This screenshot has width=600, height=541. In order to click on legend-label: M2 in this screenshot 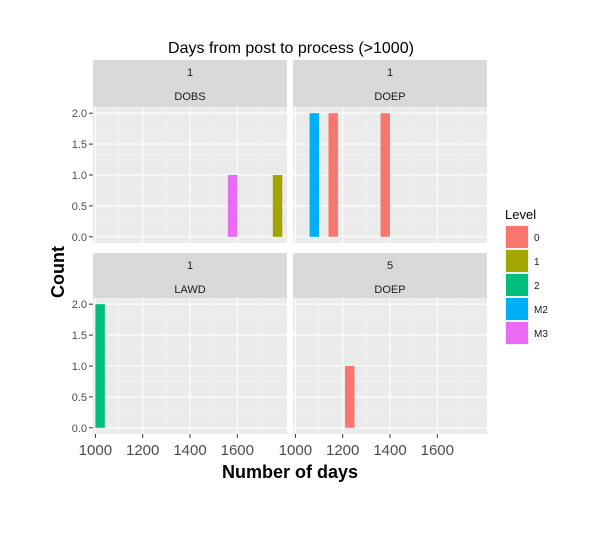, I will do `click(541, 310)`.